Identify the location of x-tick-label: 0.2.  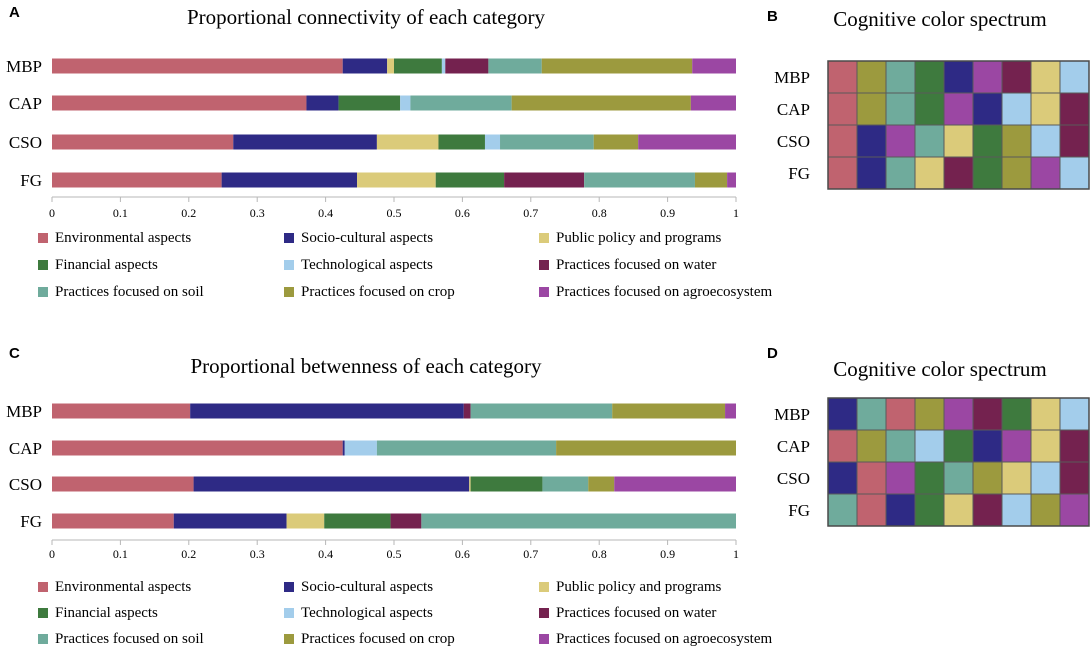
(188, 213).